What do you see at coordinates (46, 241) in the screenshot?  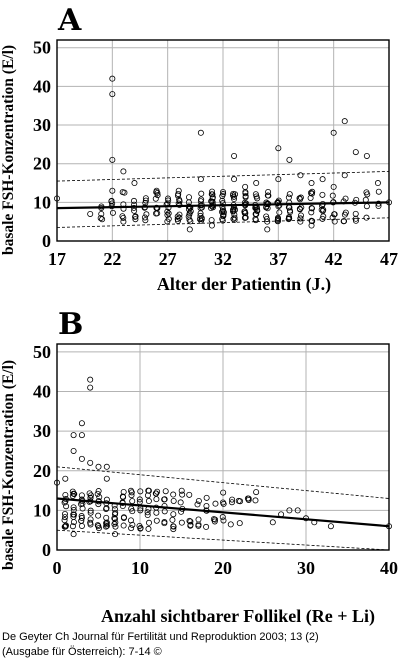 I see `panel-a-y-tick-label: 0` at bounding box center [46, 241].